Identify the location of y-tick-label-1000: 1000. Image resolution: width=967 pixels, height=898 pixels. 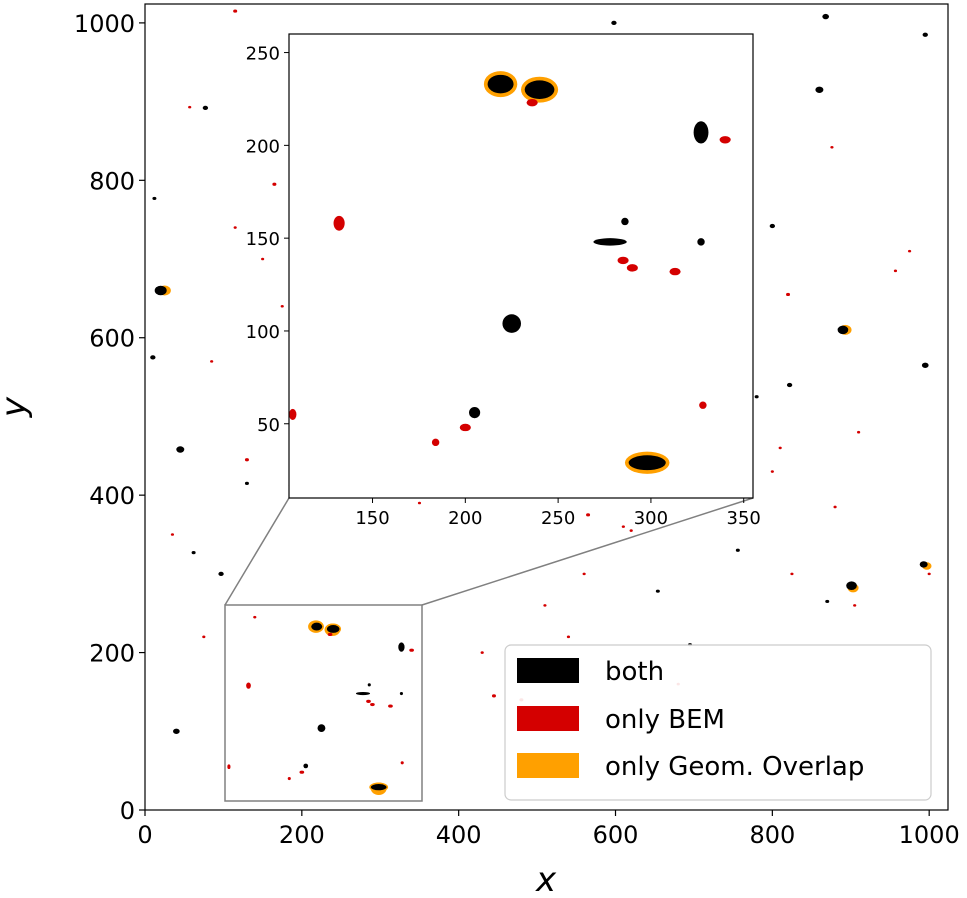
(104, 24).